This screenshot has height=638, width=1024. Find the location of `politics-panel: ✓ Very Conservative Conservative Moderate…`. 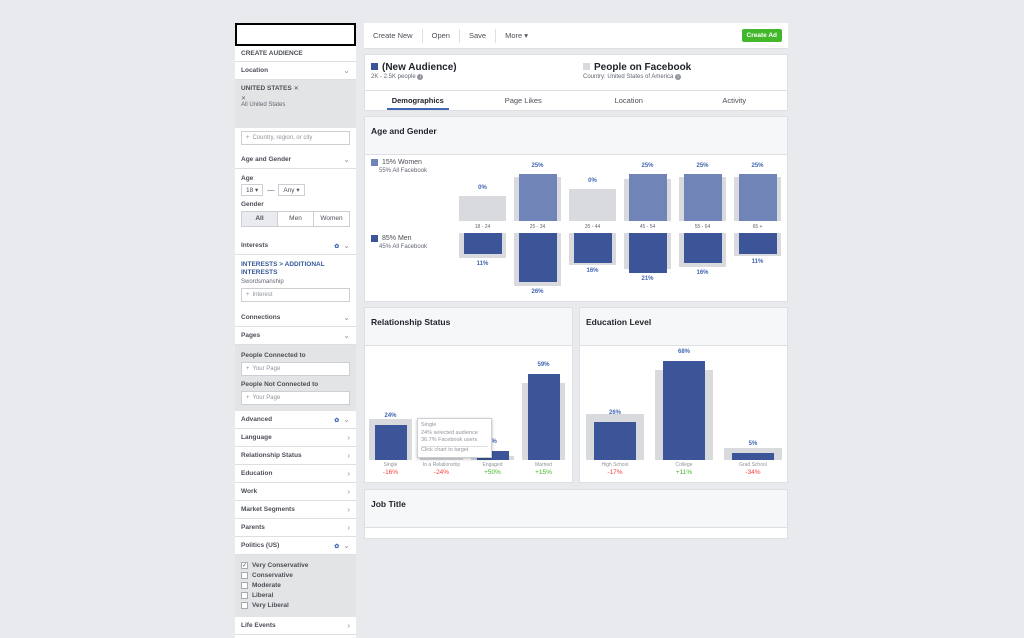

politics-panel: ✓ Very Conservative Conservative Moderate… is located at coordinates (295, 586).